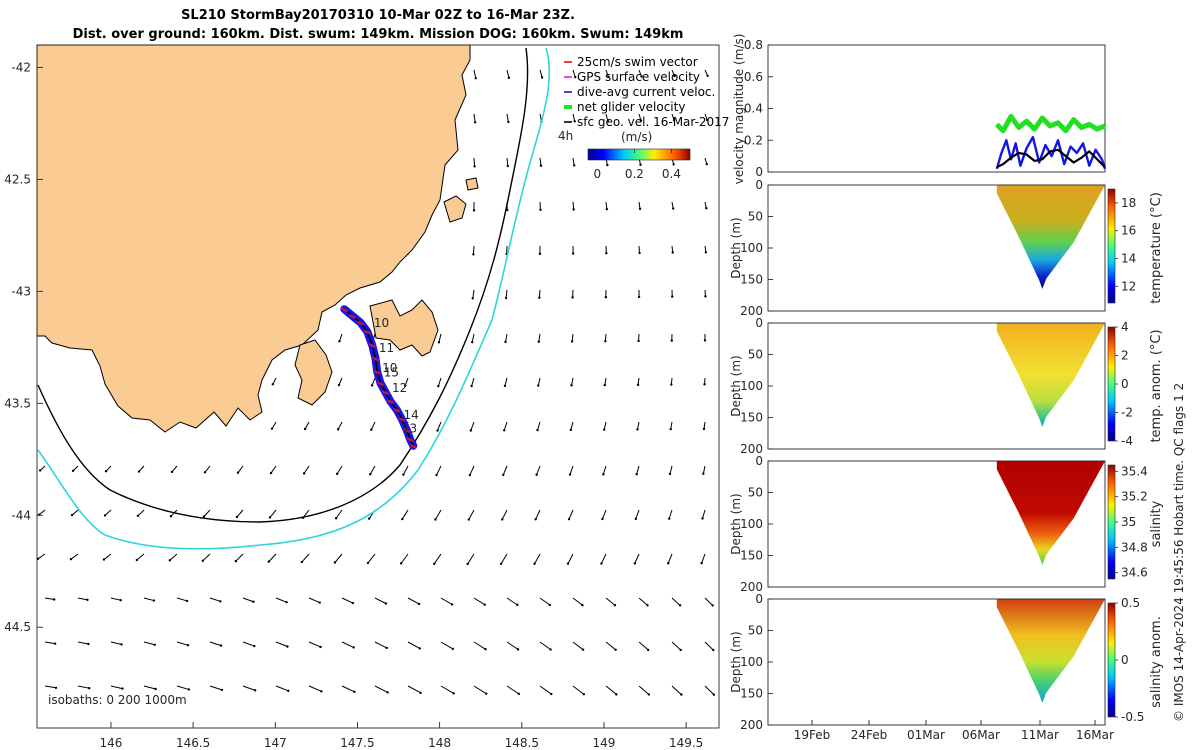 This screenshot has height=750, width=1200. I want to click on legend-entry: 25cm/s swim vector, so click(637, 62).